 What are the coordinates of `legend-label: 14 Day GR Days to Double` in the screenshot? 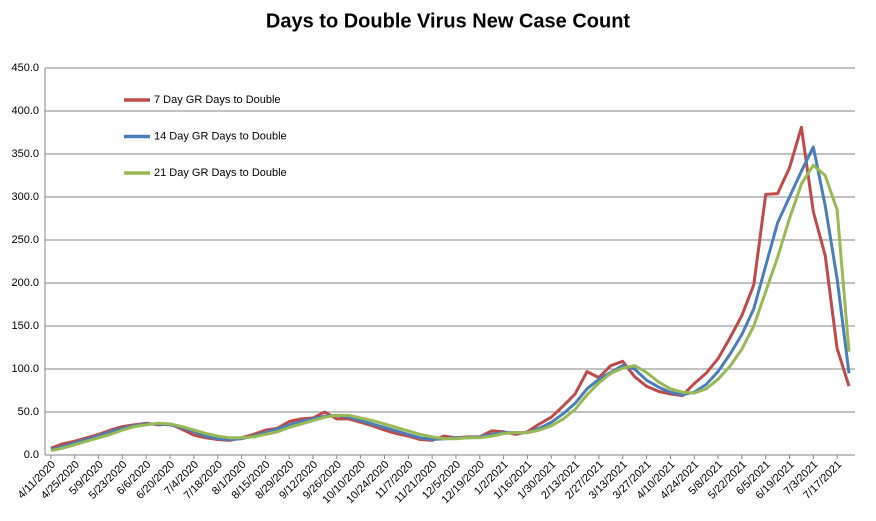 It's located at (220, 136).